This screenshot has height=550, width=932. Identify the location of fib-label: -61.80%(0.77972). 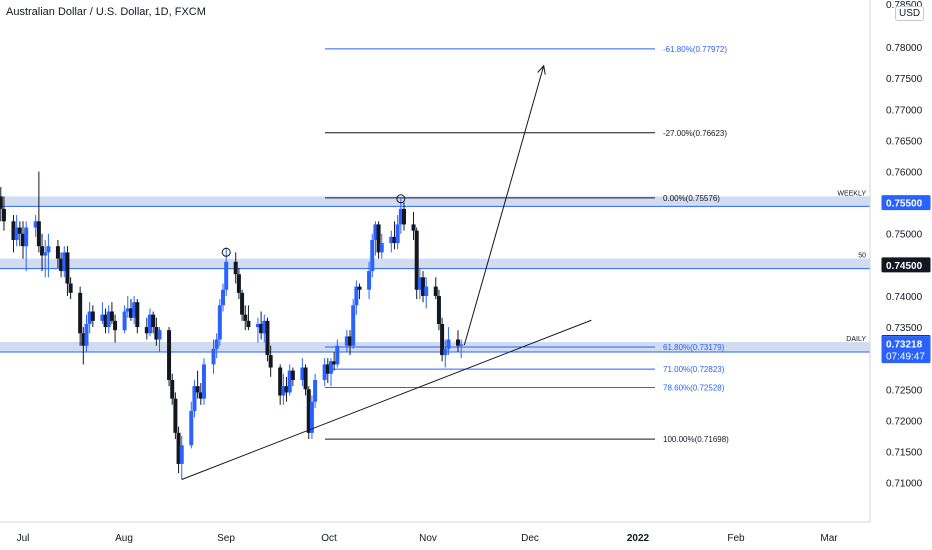
(695, 49).